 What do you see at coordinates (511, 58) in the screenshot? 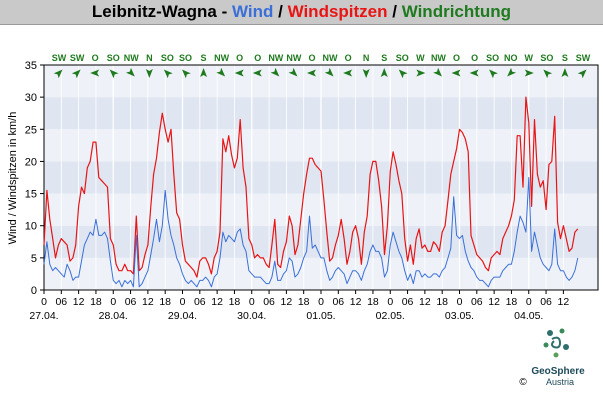
I see `direction-label: NO` at bounding box center [511, 58].